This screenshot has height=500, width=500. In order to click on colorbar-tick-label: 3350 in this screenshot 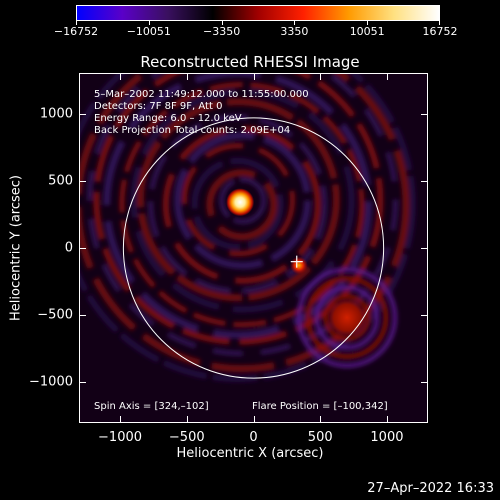, I will do `click(294, 31)`.